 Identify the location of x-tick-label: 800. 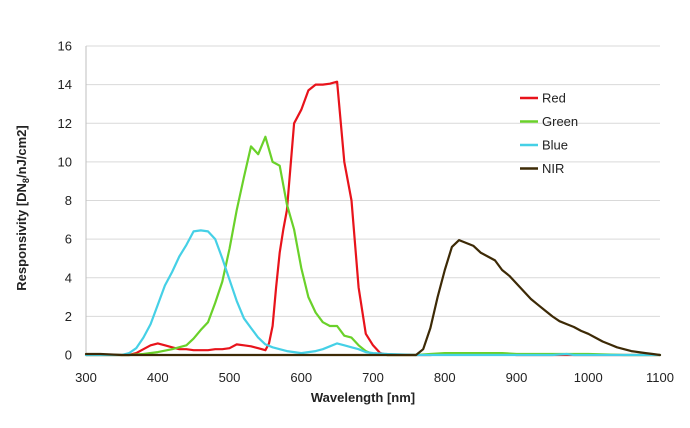
(445, 377).